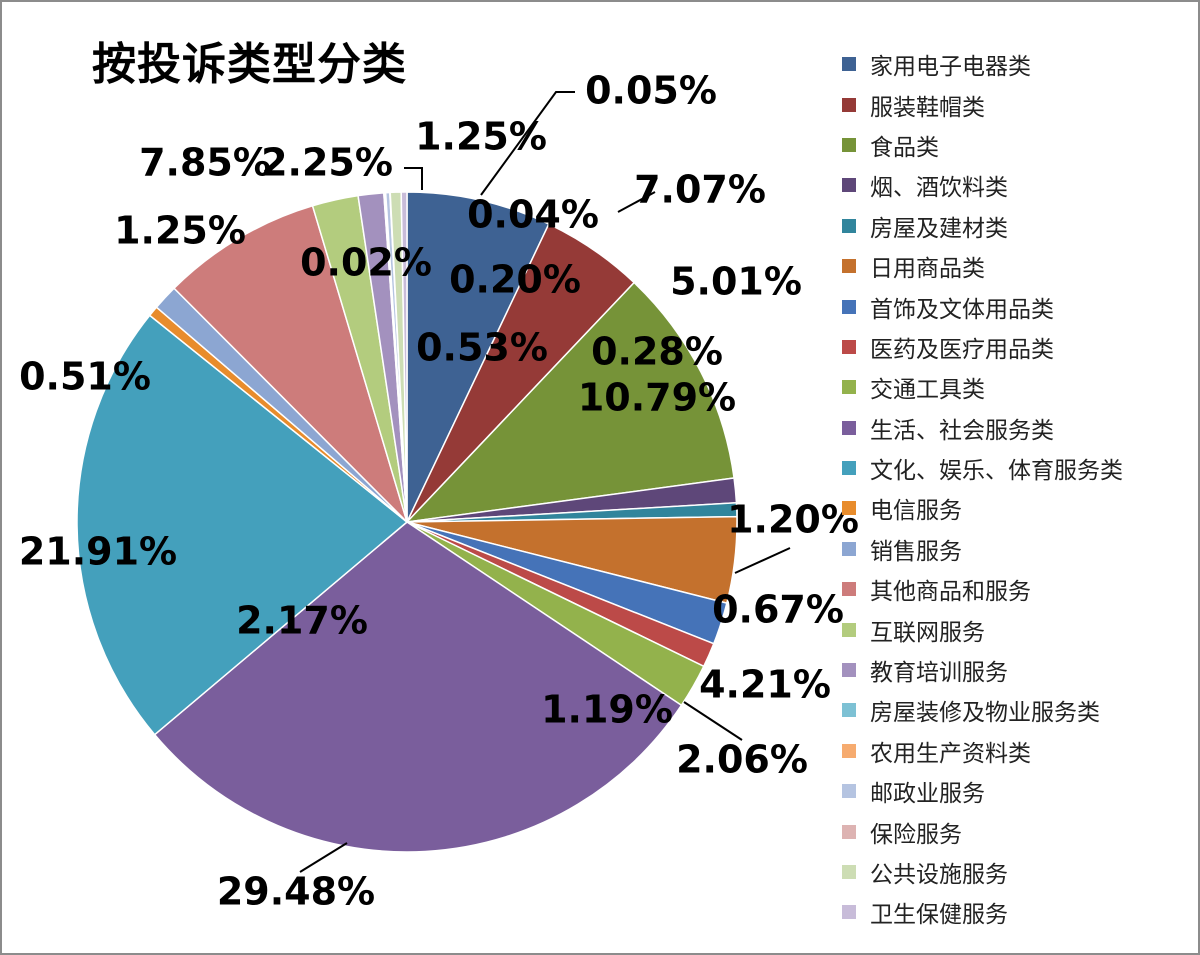  I want to click on legend-label: 卫生保健服务, so click(939, 915).